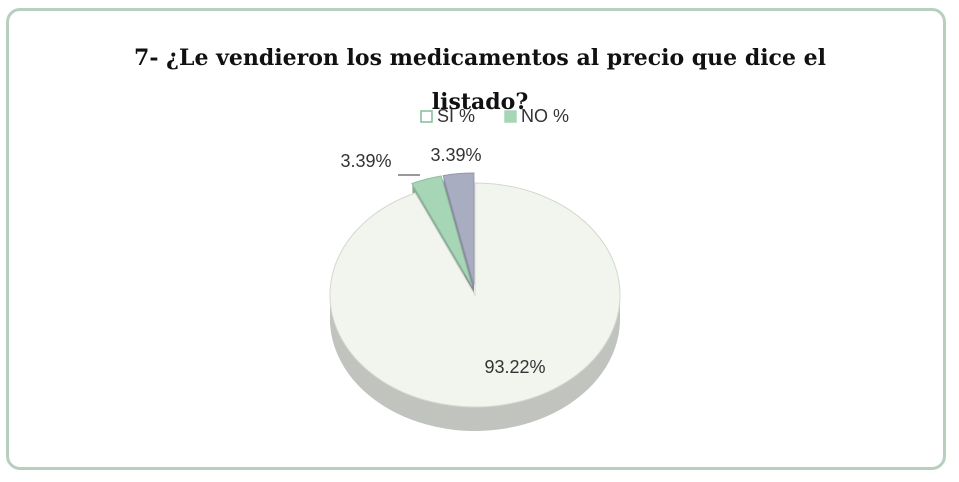 This screenshot has height=482, width=959. What do you see at coordinates (545, 116) in the screenshot?
I see `legend-label: NO %` at bounding box center [545, 116].